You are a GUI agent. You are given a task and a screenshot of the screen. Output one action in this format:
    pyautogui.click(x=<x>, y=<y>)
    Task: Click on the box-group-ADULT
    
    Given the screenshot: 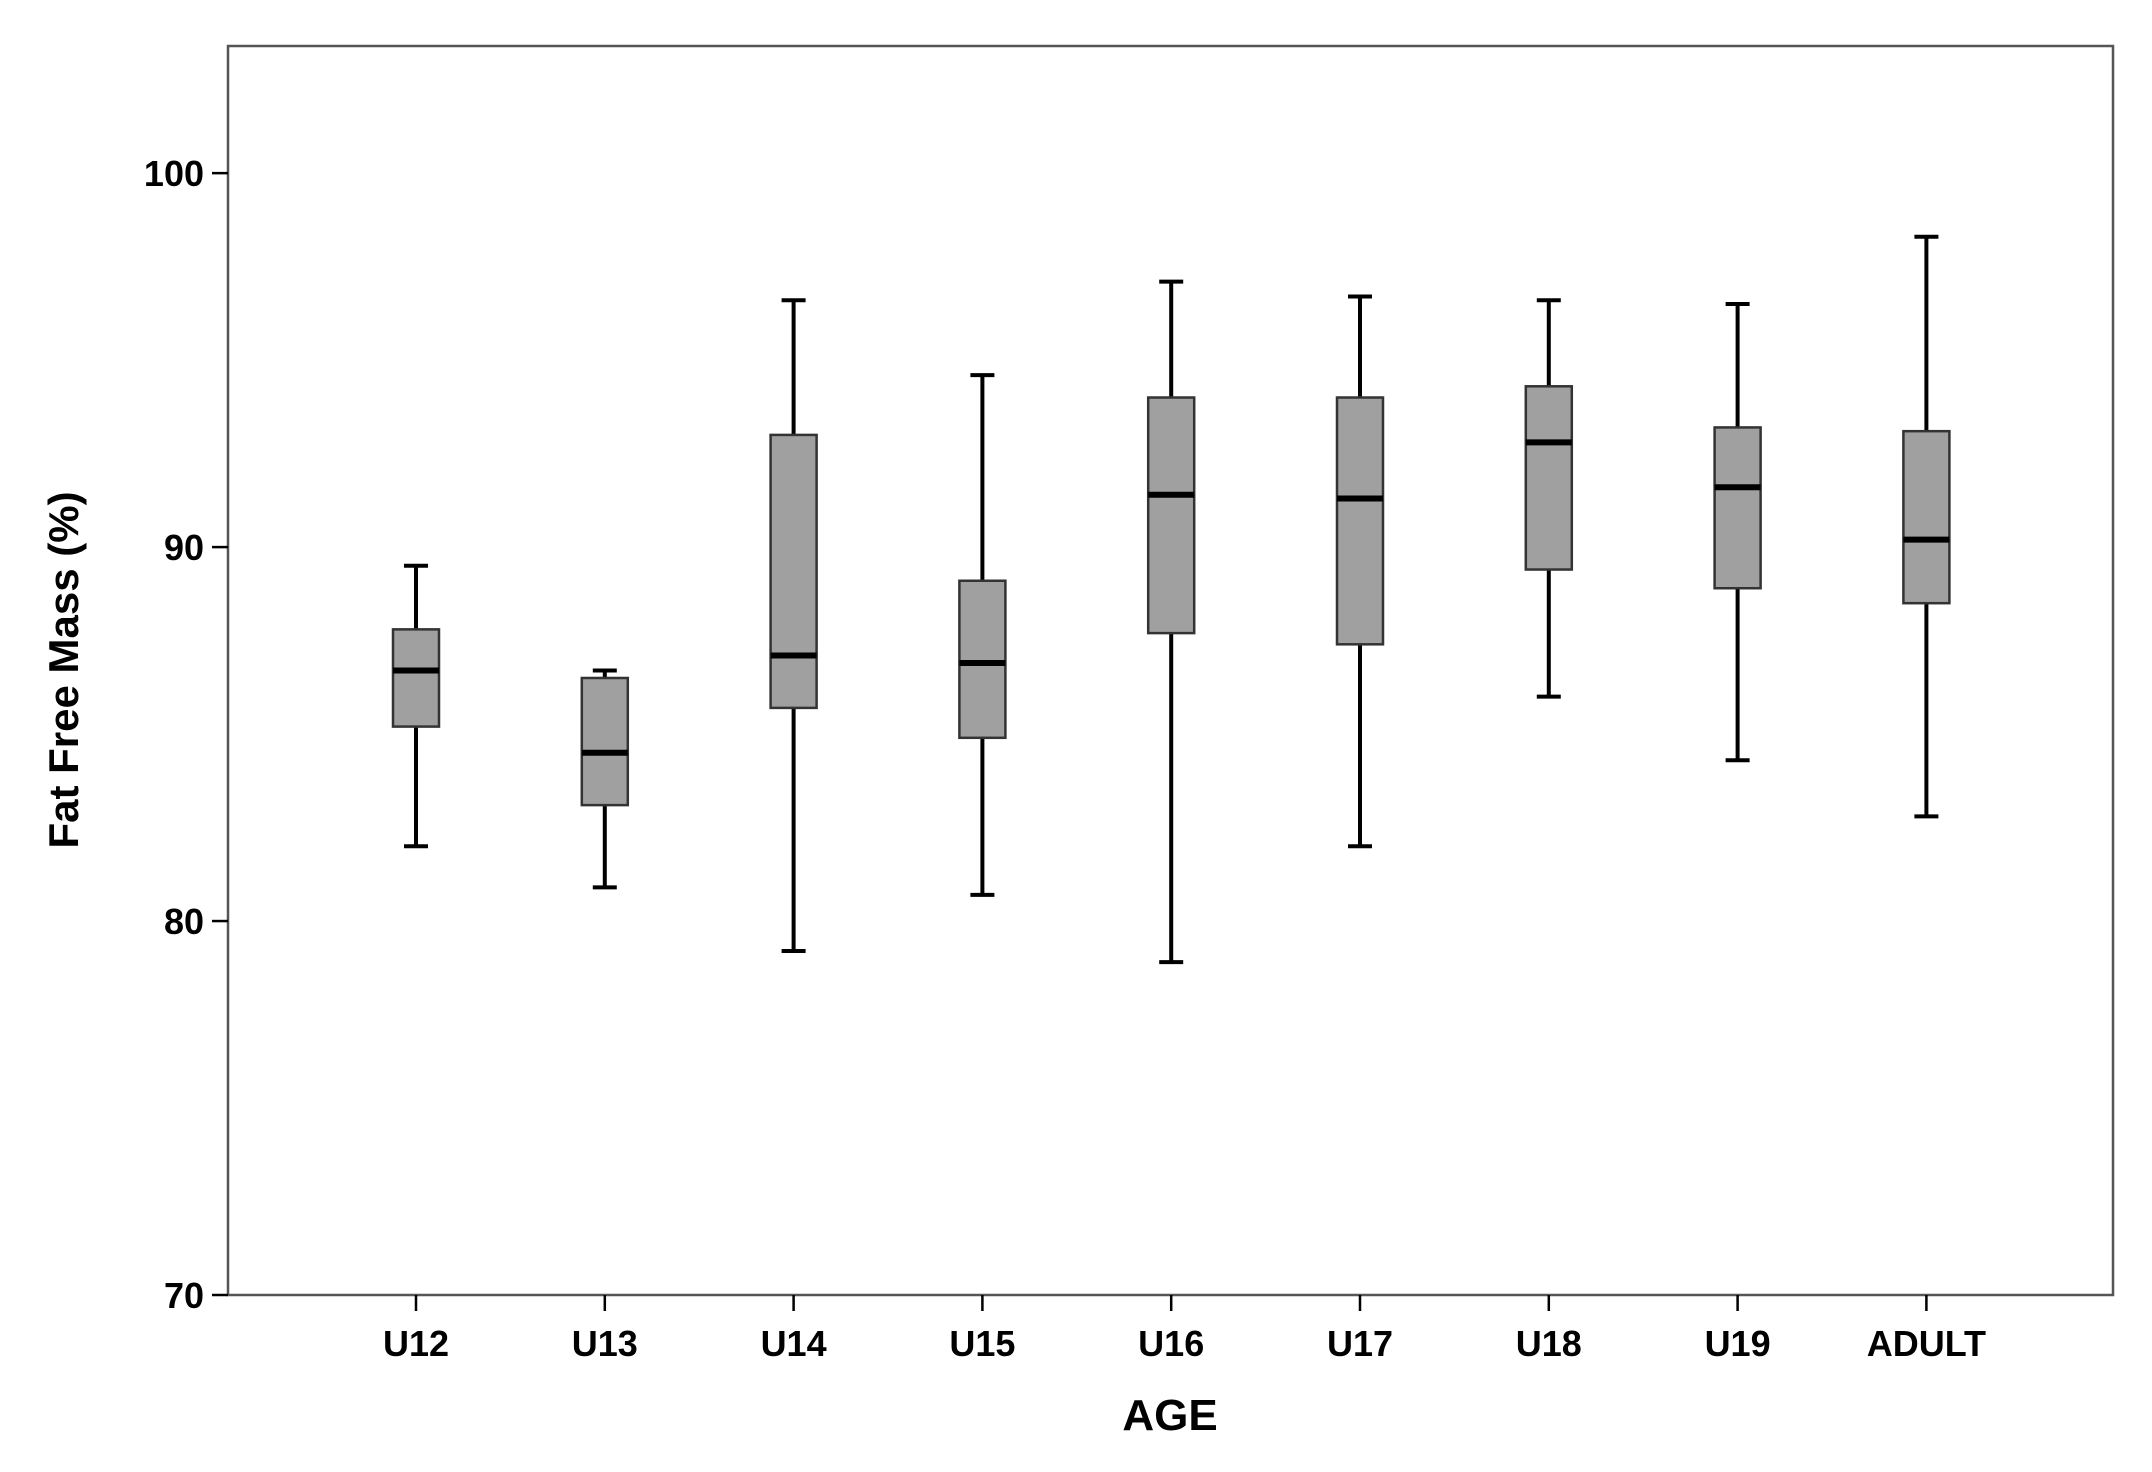 What is the action you would take?
    pyautogui.click(x=1926, y=526)
    